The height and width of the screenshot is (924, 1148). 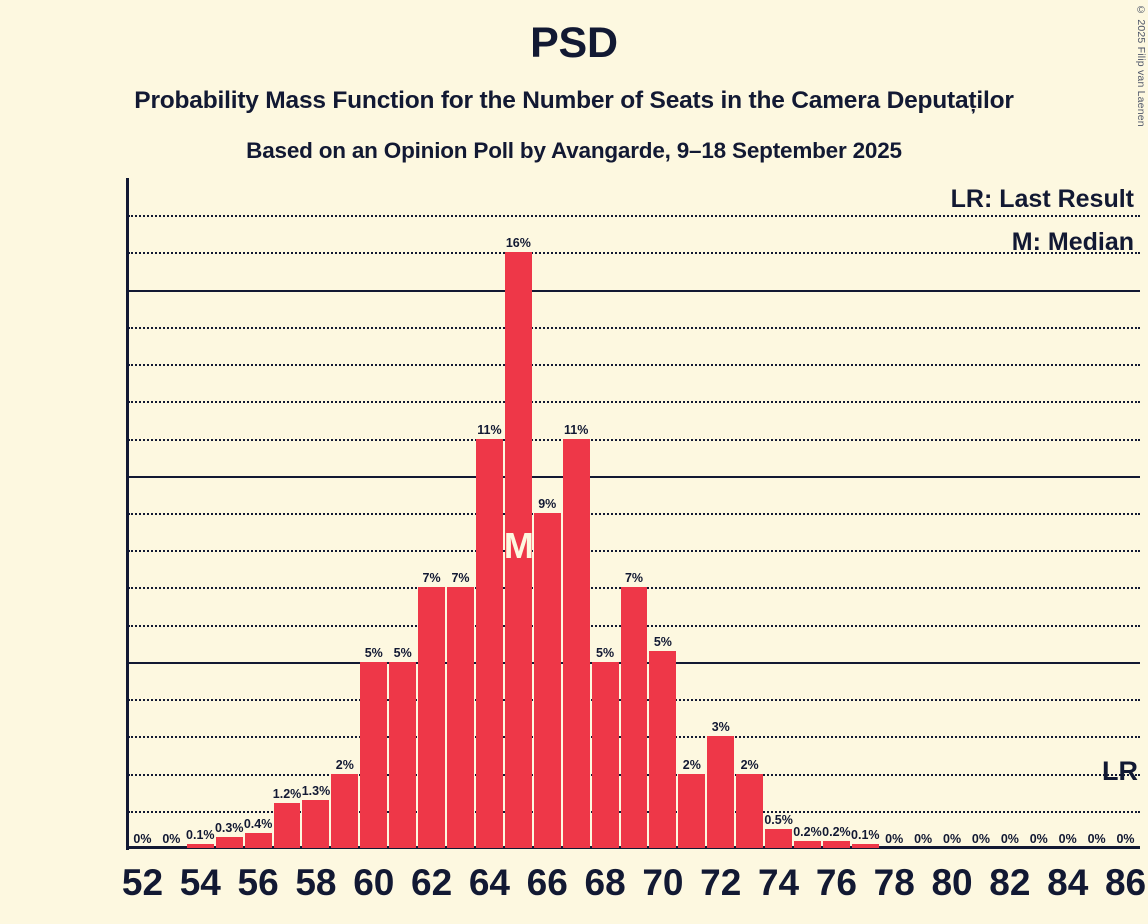 What do you see at coordinates (316, 882) in the screenshot?
I see `x-tick-label: 58` at bounding box center [316, 882].